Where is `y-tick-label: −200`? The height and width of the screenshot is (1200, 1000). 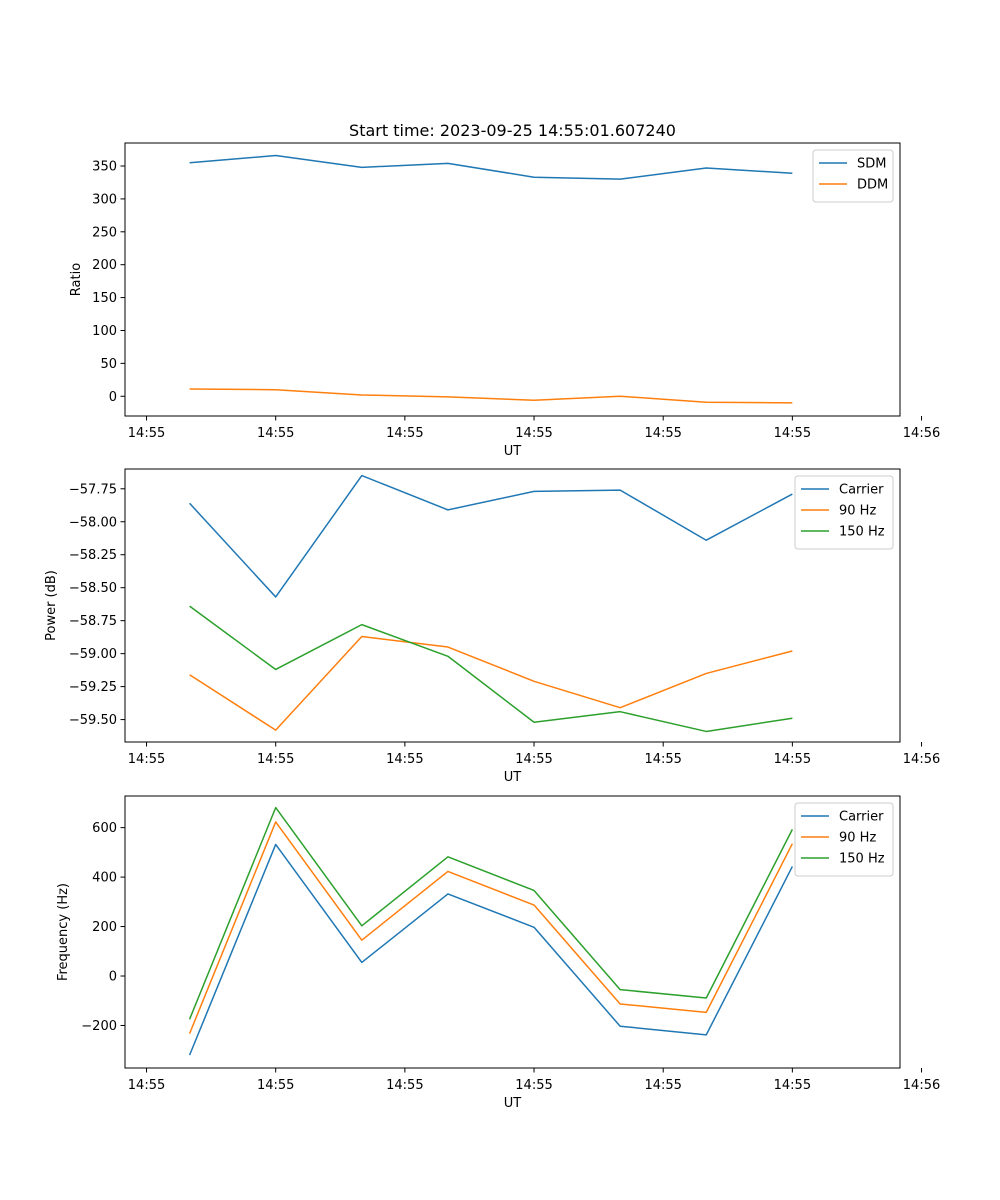 y-tick-label: −200 is located at coordinates (99, 1026).